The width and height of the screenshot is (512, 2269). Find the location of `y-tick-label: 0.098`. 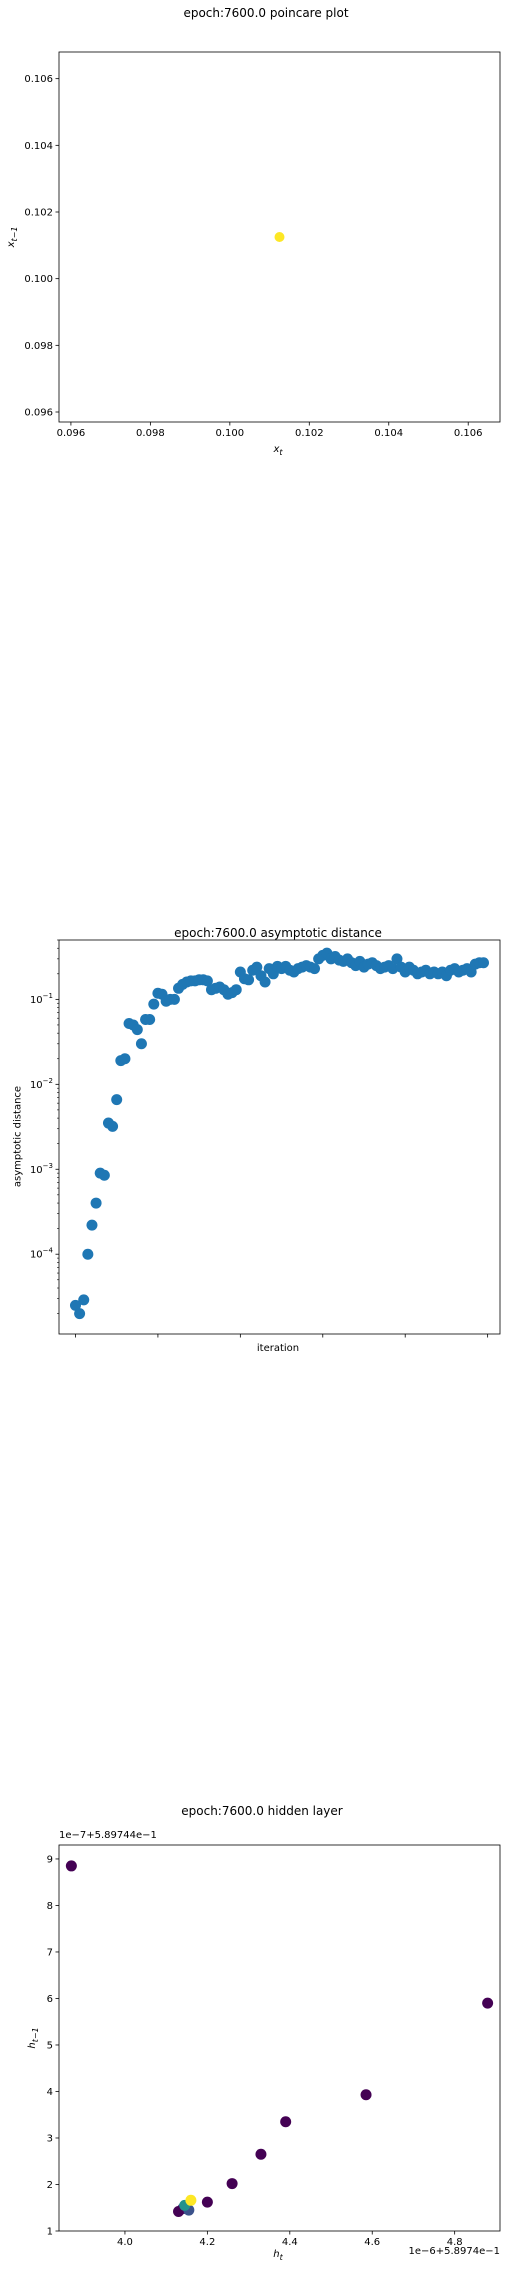

y-tick-label: 0.098 is located at coordinates (38, 346).